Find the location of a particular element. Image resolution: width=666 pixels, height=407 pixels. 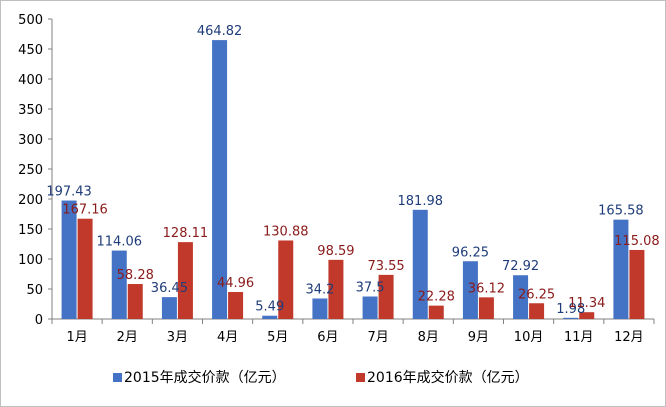

data-label-2015: 197.43 is located at coordinates (69, 192).